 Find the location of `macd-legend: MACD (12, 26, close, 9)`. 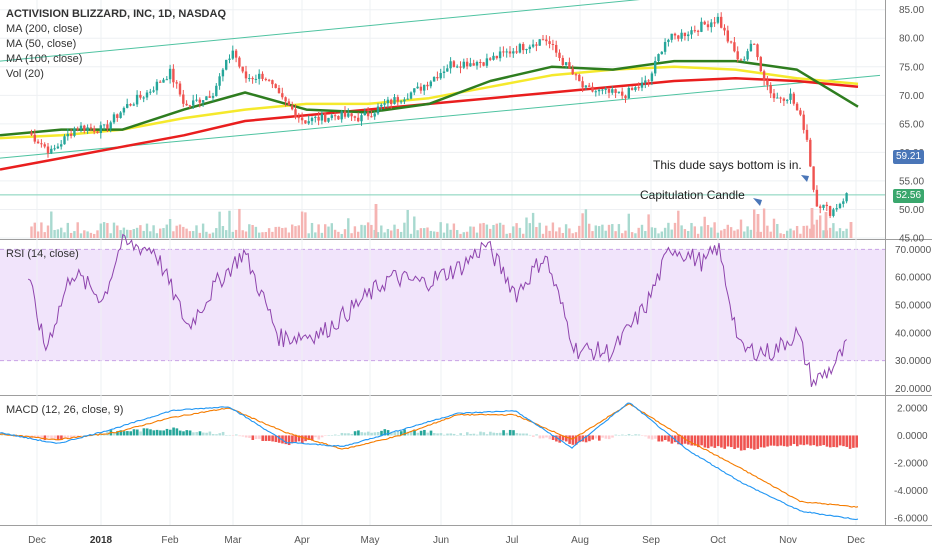

macd-legend: MACD (12, 26, close, 9) is located at coordinates (64, 410).